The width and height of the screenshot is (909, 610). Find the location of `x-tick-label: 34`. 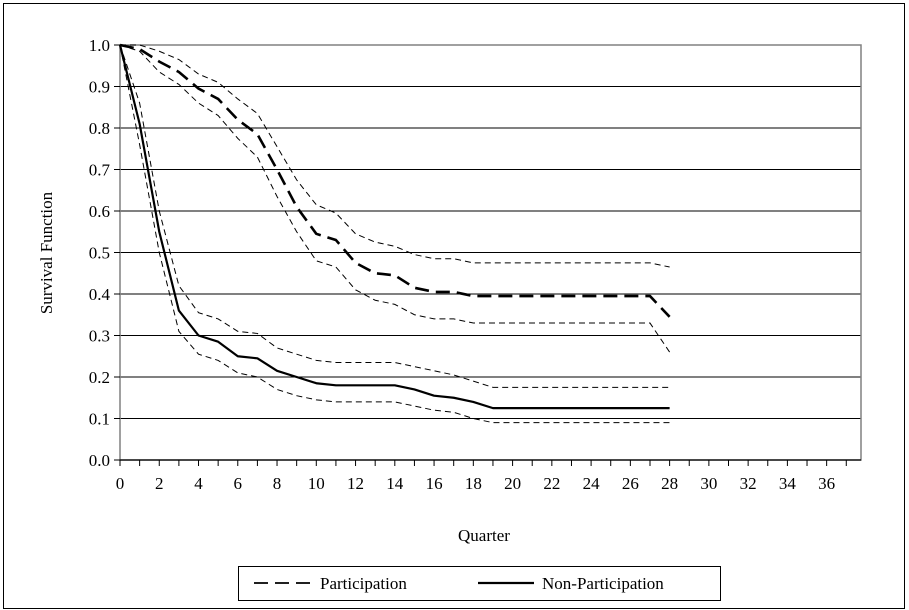

x-tick-label: 34 is located at coordinates (788, 483).